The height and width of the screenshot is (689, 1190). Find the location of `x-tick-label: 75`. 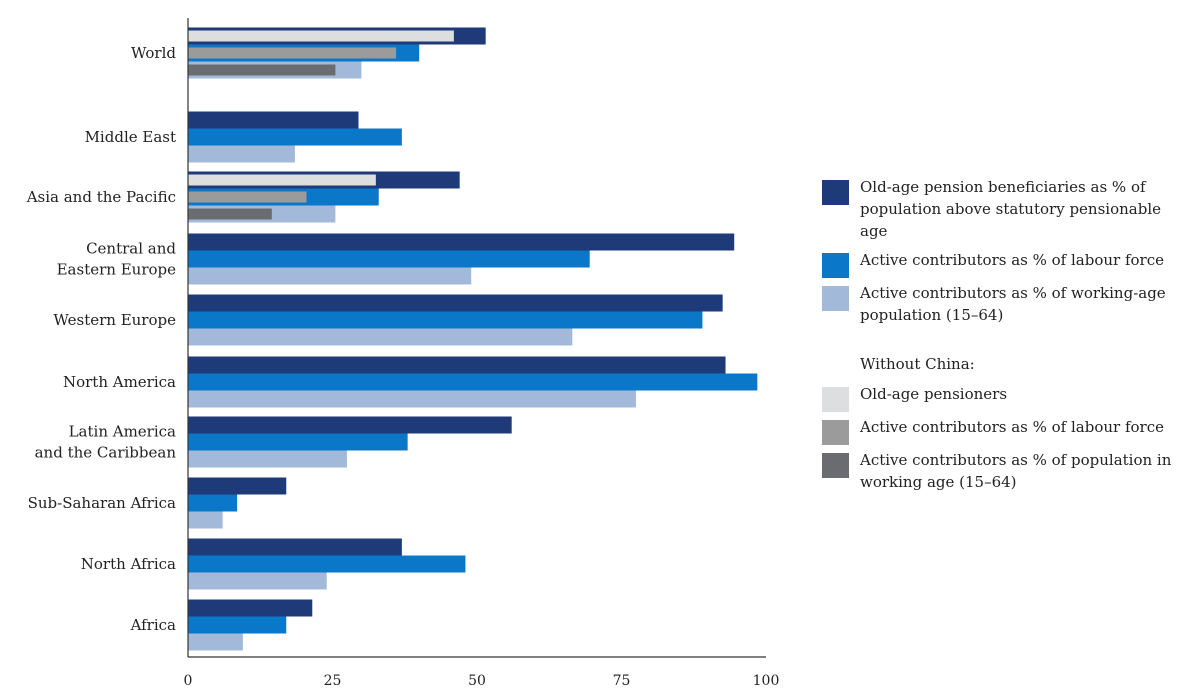

x-tick-label: 75 is located at coordinates (622, 681).